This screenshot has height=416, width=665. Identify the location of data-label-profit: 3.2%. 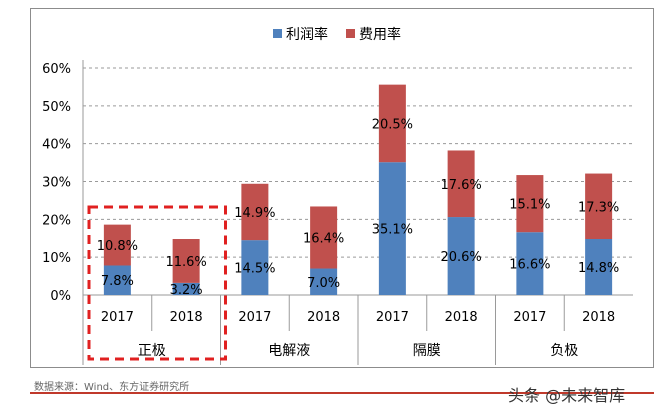
(186, 290).